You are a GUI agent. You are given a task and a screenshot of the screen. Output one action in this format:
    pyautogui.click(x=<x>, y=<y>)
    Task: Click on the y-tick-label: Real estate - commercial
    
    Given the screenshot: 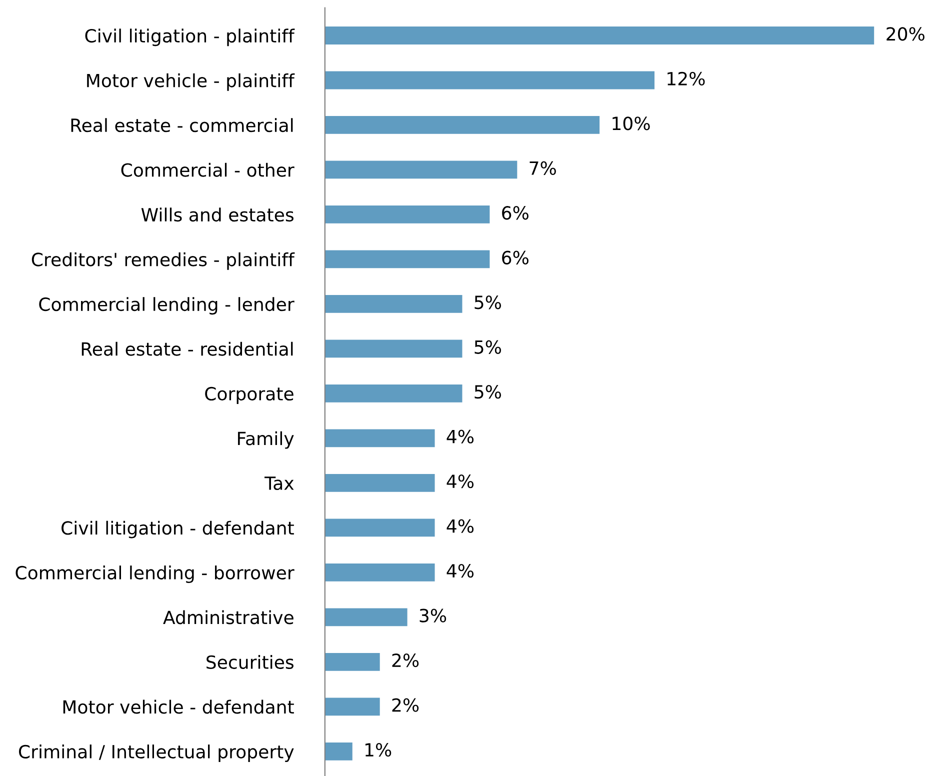 What is the action you would take?
    pyautogui.click(x=182, y=125)
    